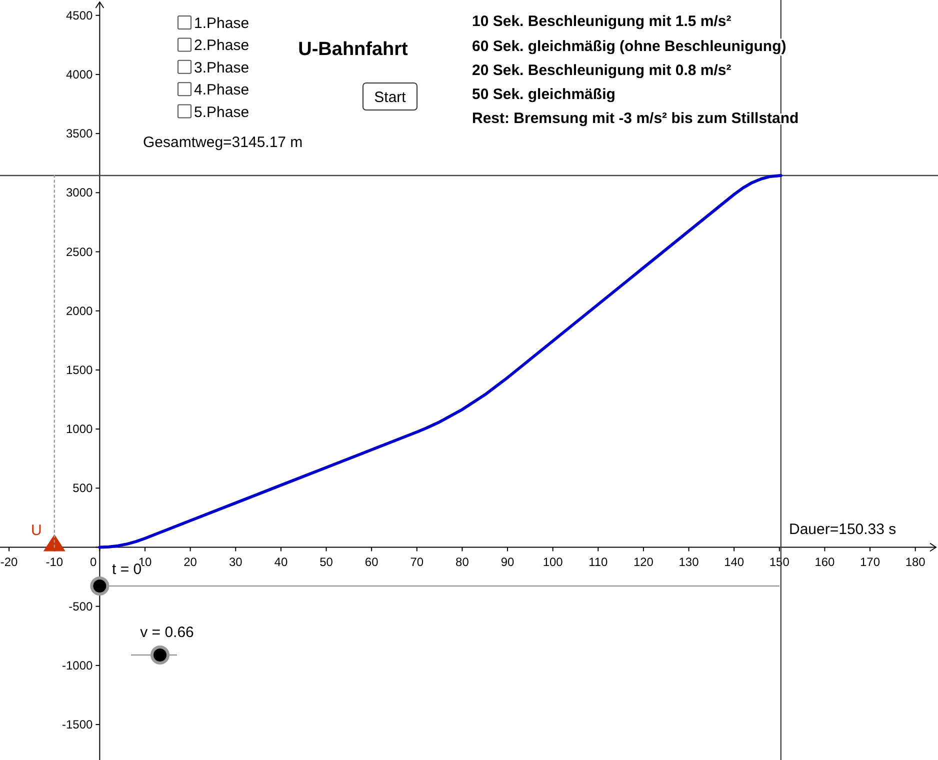 This screenshot has width=938, height=760. What do you see at coordinates (81, 606) in the screenshot?
I see `y-tick-label: -500` at bounding box center [81, 606].